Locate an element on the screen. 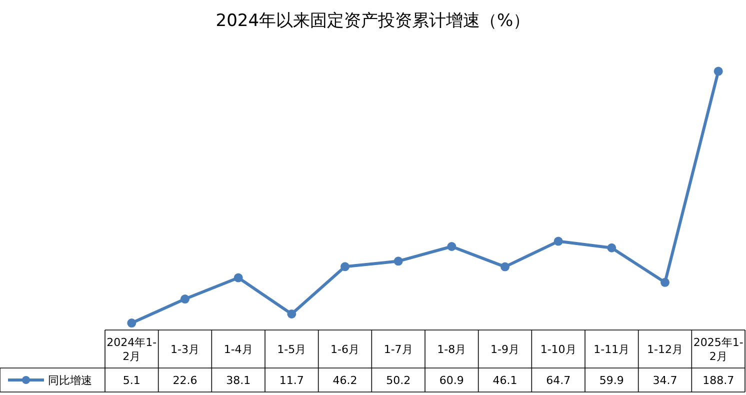  data-label: 64.7 is located at coordinates (558, 380).